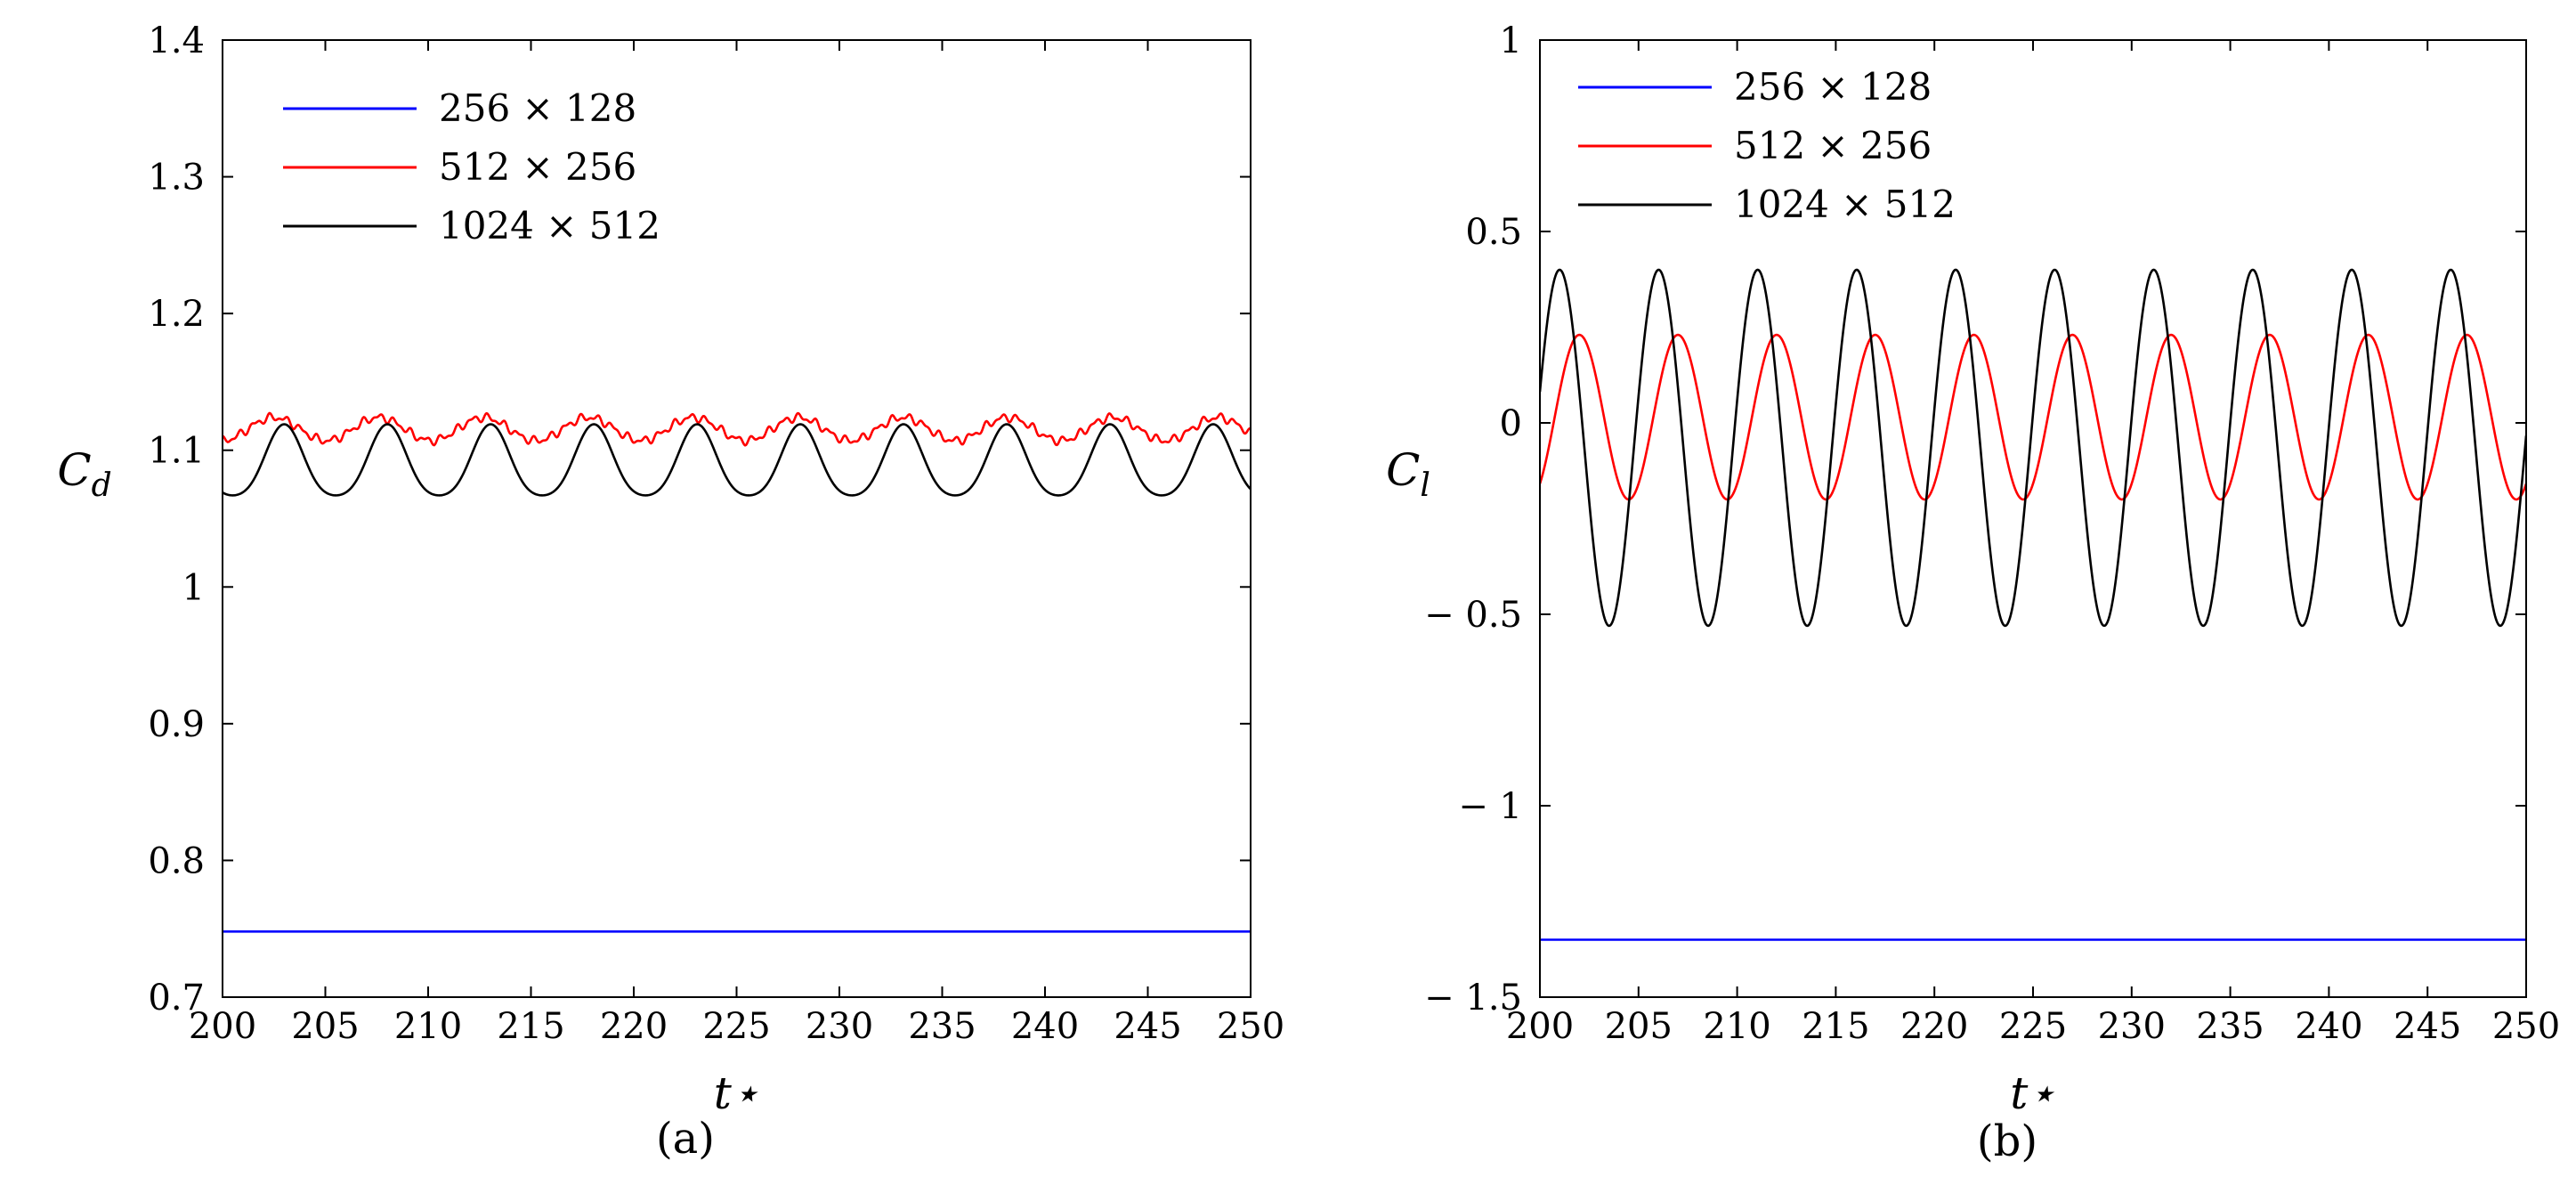  I want to click on panel-label: (b), so click(2007, 1141).